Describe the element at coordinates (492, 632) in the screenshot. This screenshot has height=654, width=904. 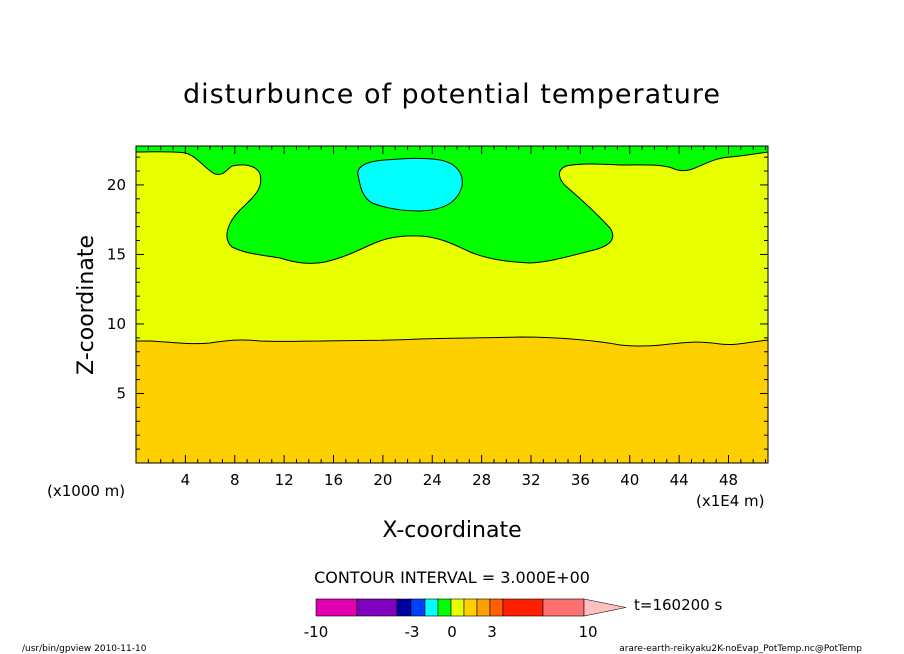
I see `colorbar-label: 3` at that location.